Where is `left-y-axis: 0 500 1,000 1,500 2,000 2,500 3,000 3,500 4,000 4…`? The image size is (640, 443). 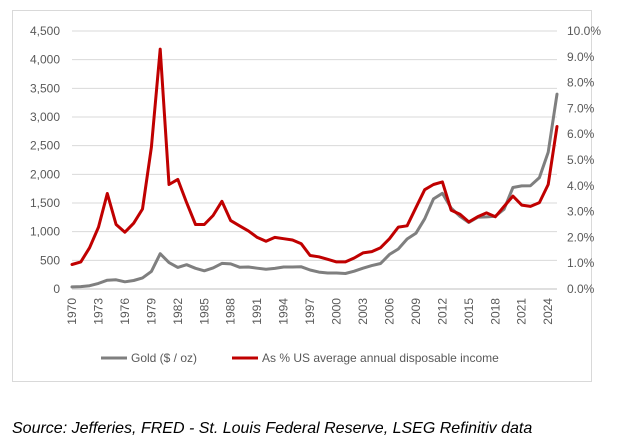
left-y-axis: 0 500 1,000 1,500 2,000 2,500 3,000 3,500 4,000 4… is located at coordinates (45, 160).